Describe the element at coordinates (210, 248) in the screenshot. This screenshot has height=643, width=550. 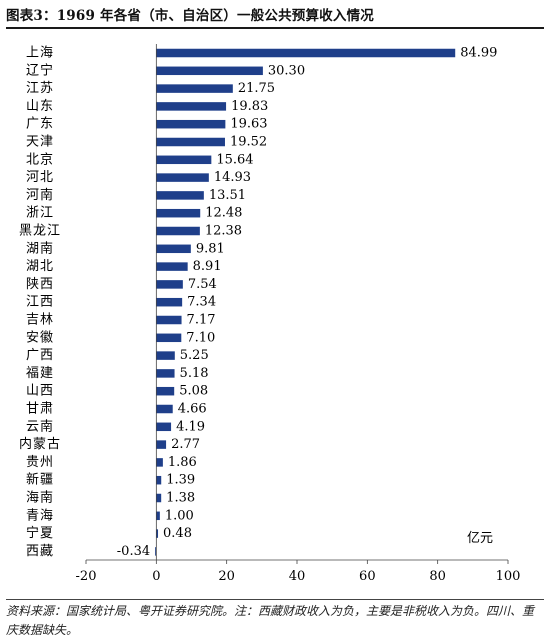
I see `bar-value-label: 9.81` at that location.